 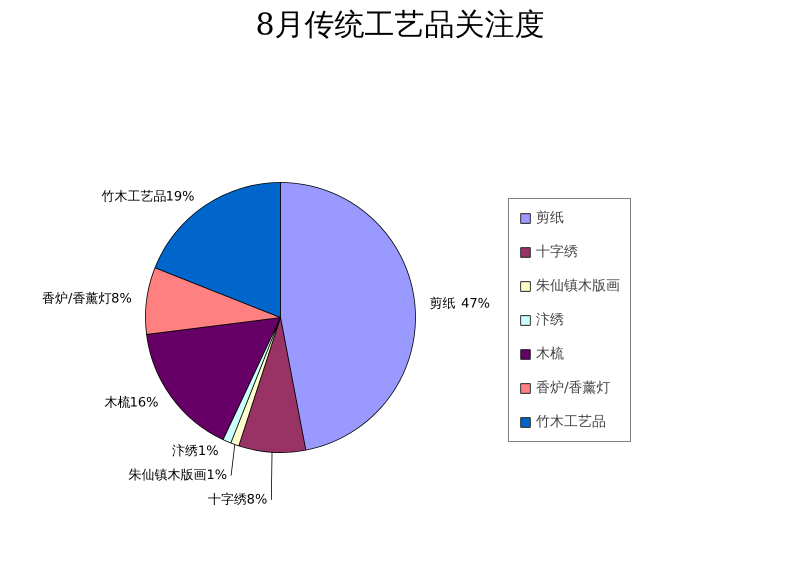 What do you see at coordinates (117, 403) in the screenshot?
I see `slice-label: 木梳` at bounding box center [117, 403].